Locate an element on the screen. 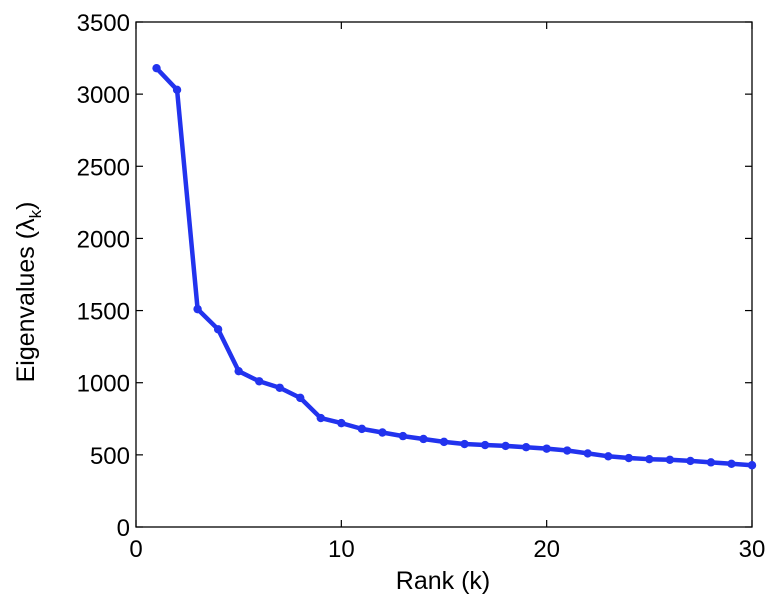 The image size is (775, 605). y-axis-label: Eigenvalues (λk) is located at coordinates (28, 292).